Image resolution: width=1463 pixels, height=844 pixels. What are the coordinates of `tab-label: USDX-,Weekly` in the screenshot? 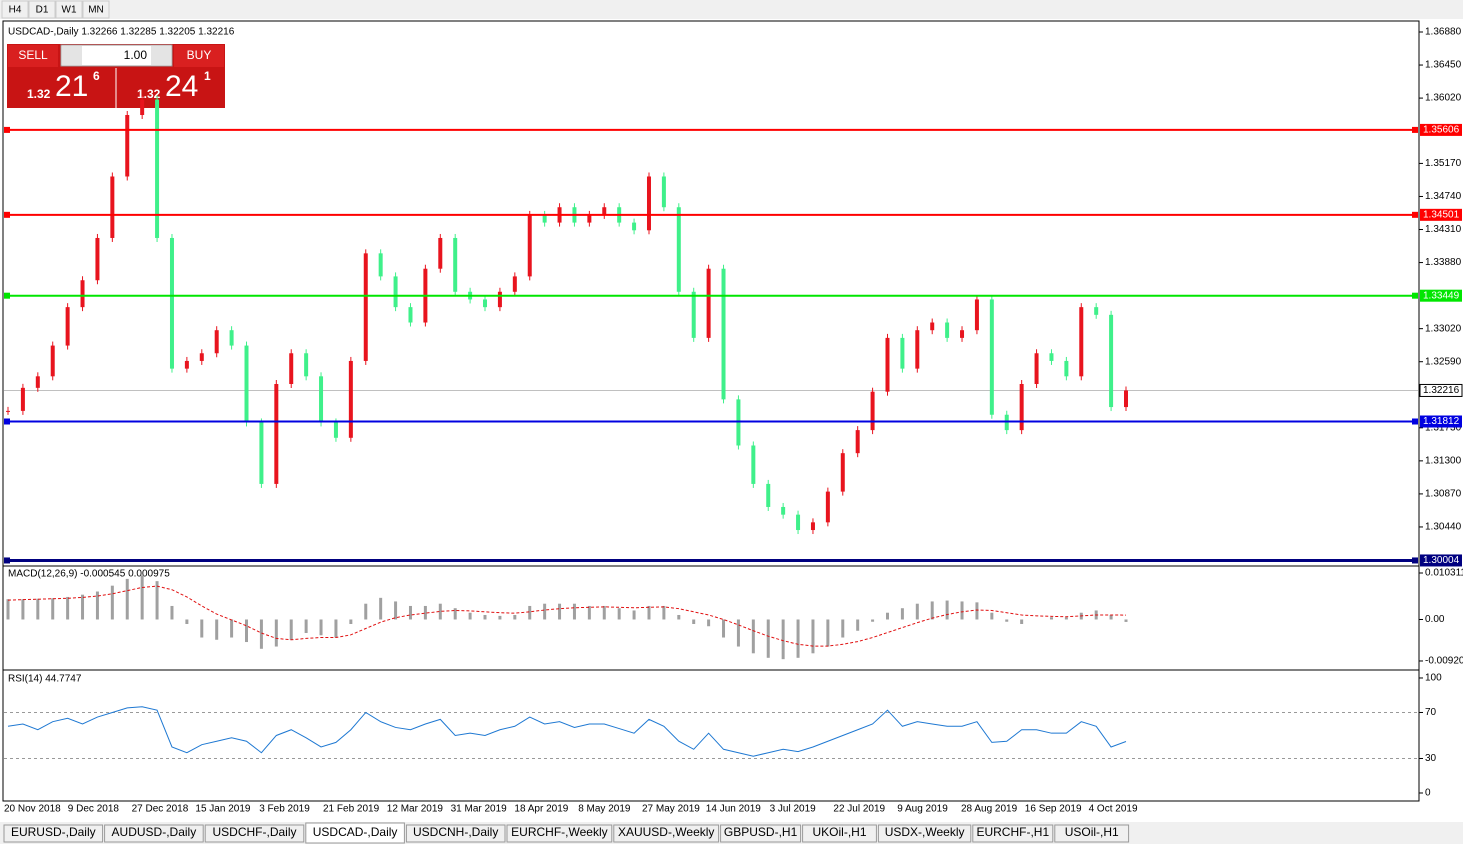 It's located at (925, 832).